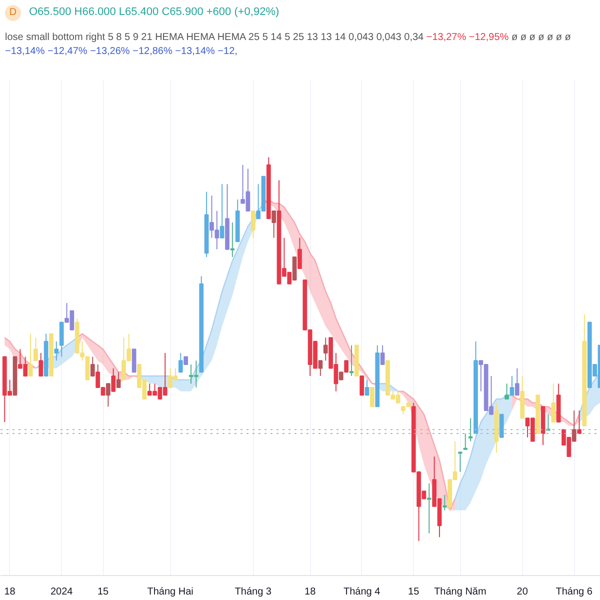 This screenshot has width=600, height=600. What do you see at coordinates (522, 592) in the screenshot?
I see `x-tick-label: 20` at bounding box center [522, 592].